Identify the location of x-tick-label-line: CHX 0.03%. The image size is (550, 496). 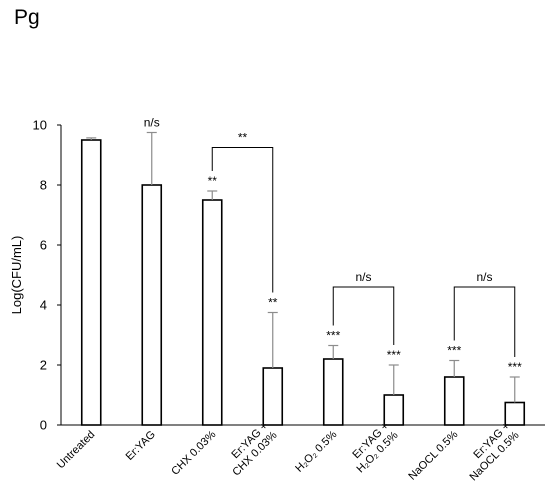
(193, 452).